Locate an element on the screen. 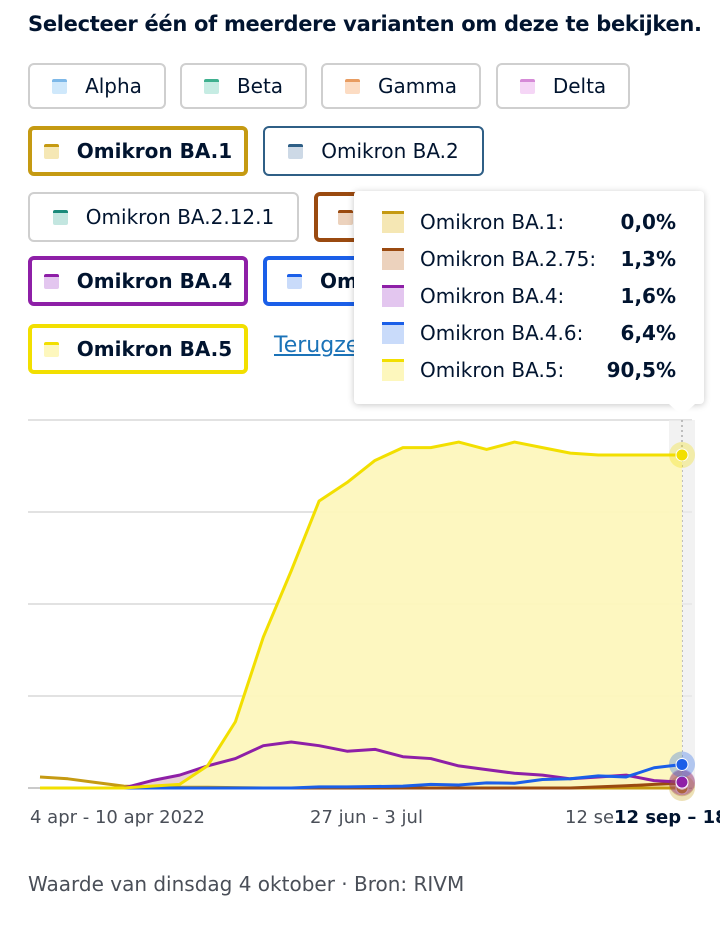 This screenshot has height=931, width=720. filter-label-partial: Om is located at coordinates (339, 281).